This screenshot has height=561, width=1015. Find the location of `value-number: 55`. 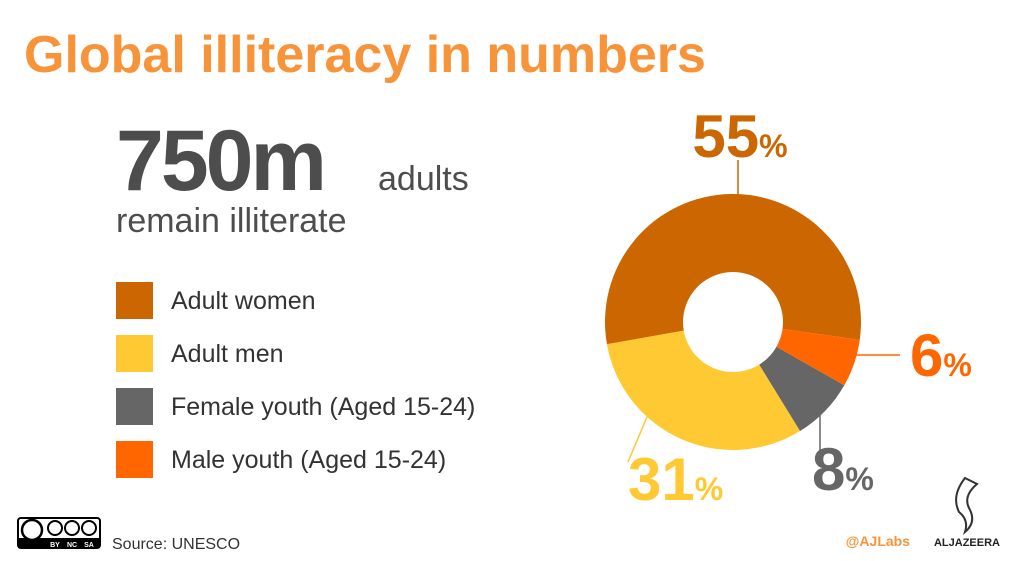

value-number: 55 is located at coordinates (725, 136).